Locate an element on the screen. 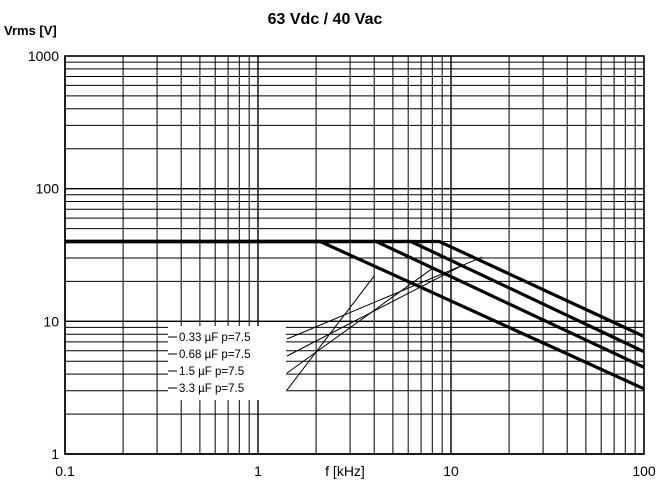 The width and height of the screenshot is (658, 493). legend-entry-label: 0.33 µF p=7.5 is located at coordinates (215, 338).